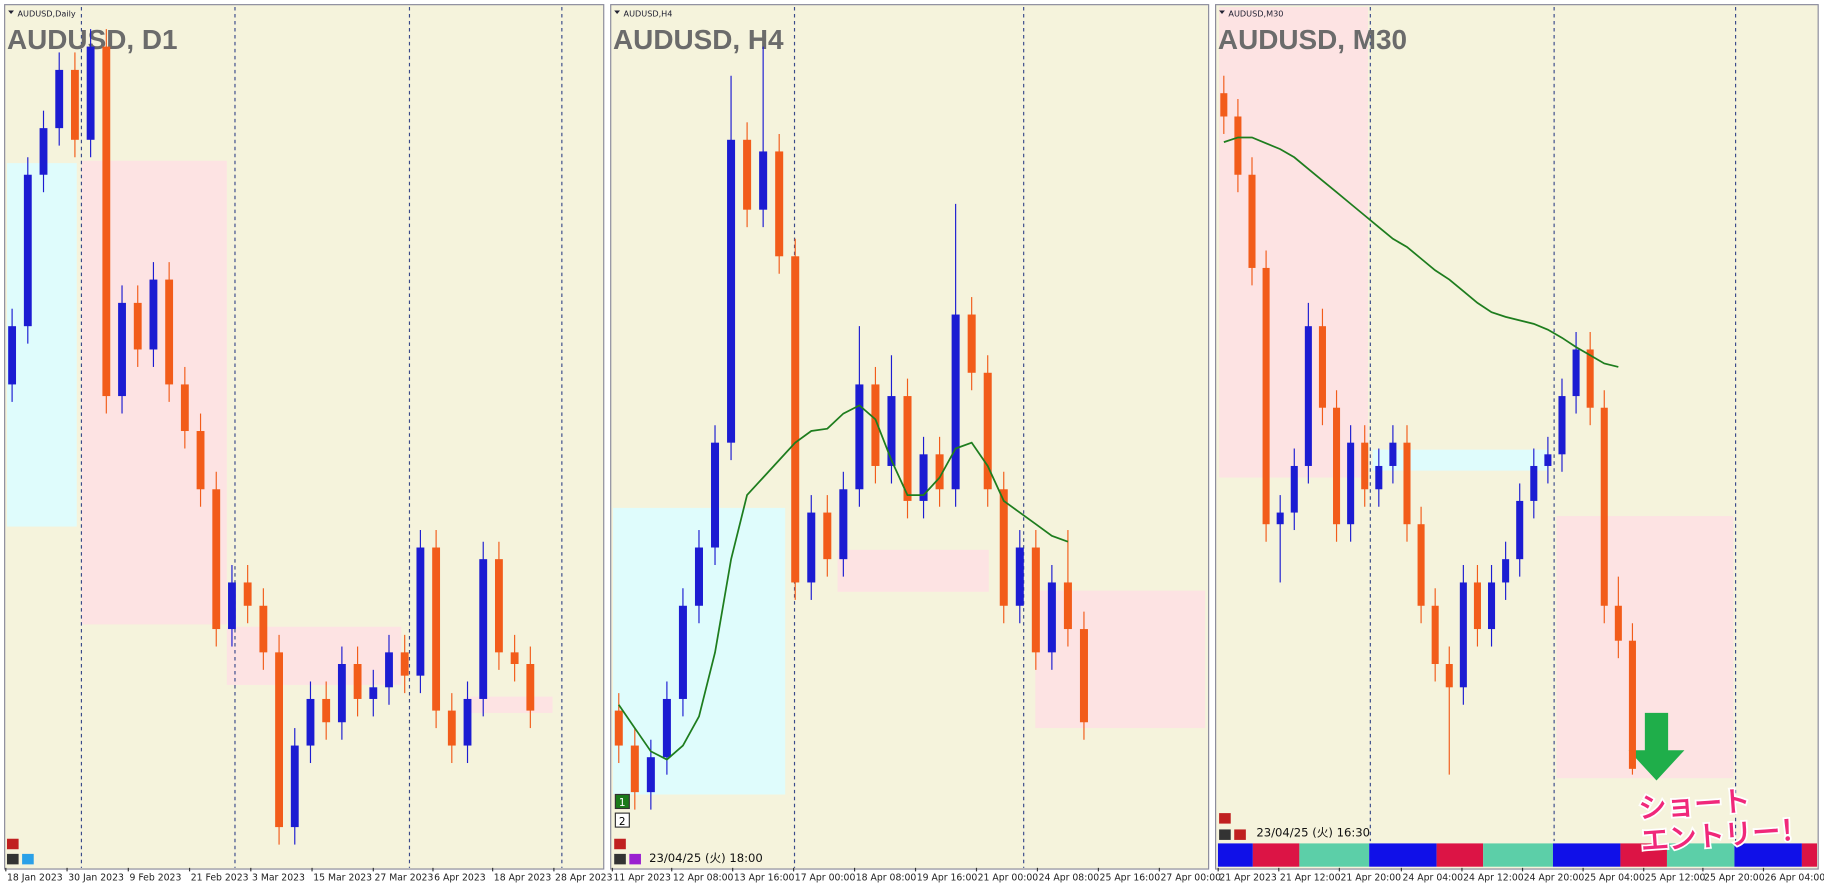 This screenshot has width=1824, height=890. What do you see at coordinates (1130, 878) in the screenshot?
I see `x-tick-label: 25 Apr 16:00` at bounding box center [1130, 878].